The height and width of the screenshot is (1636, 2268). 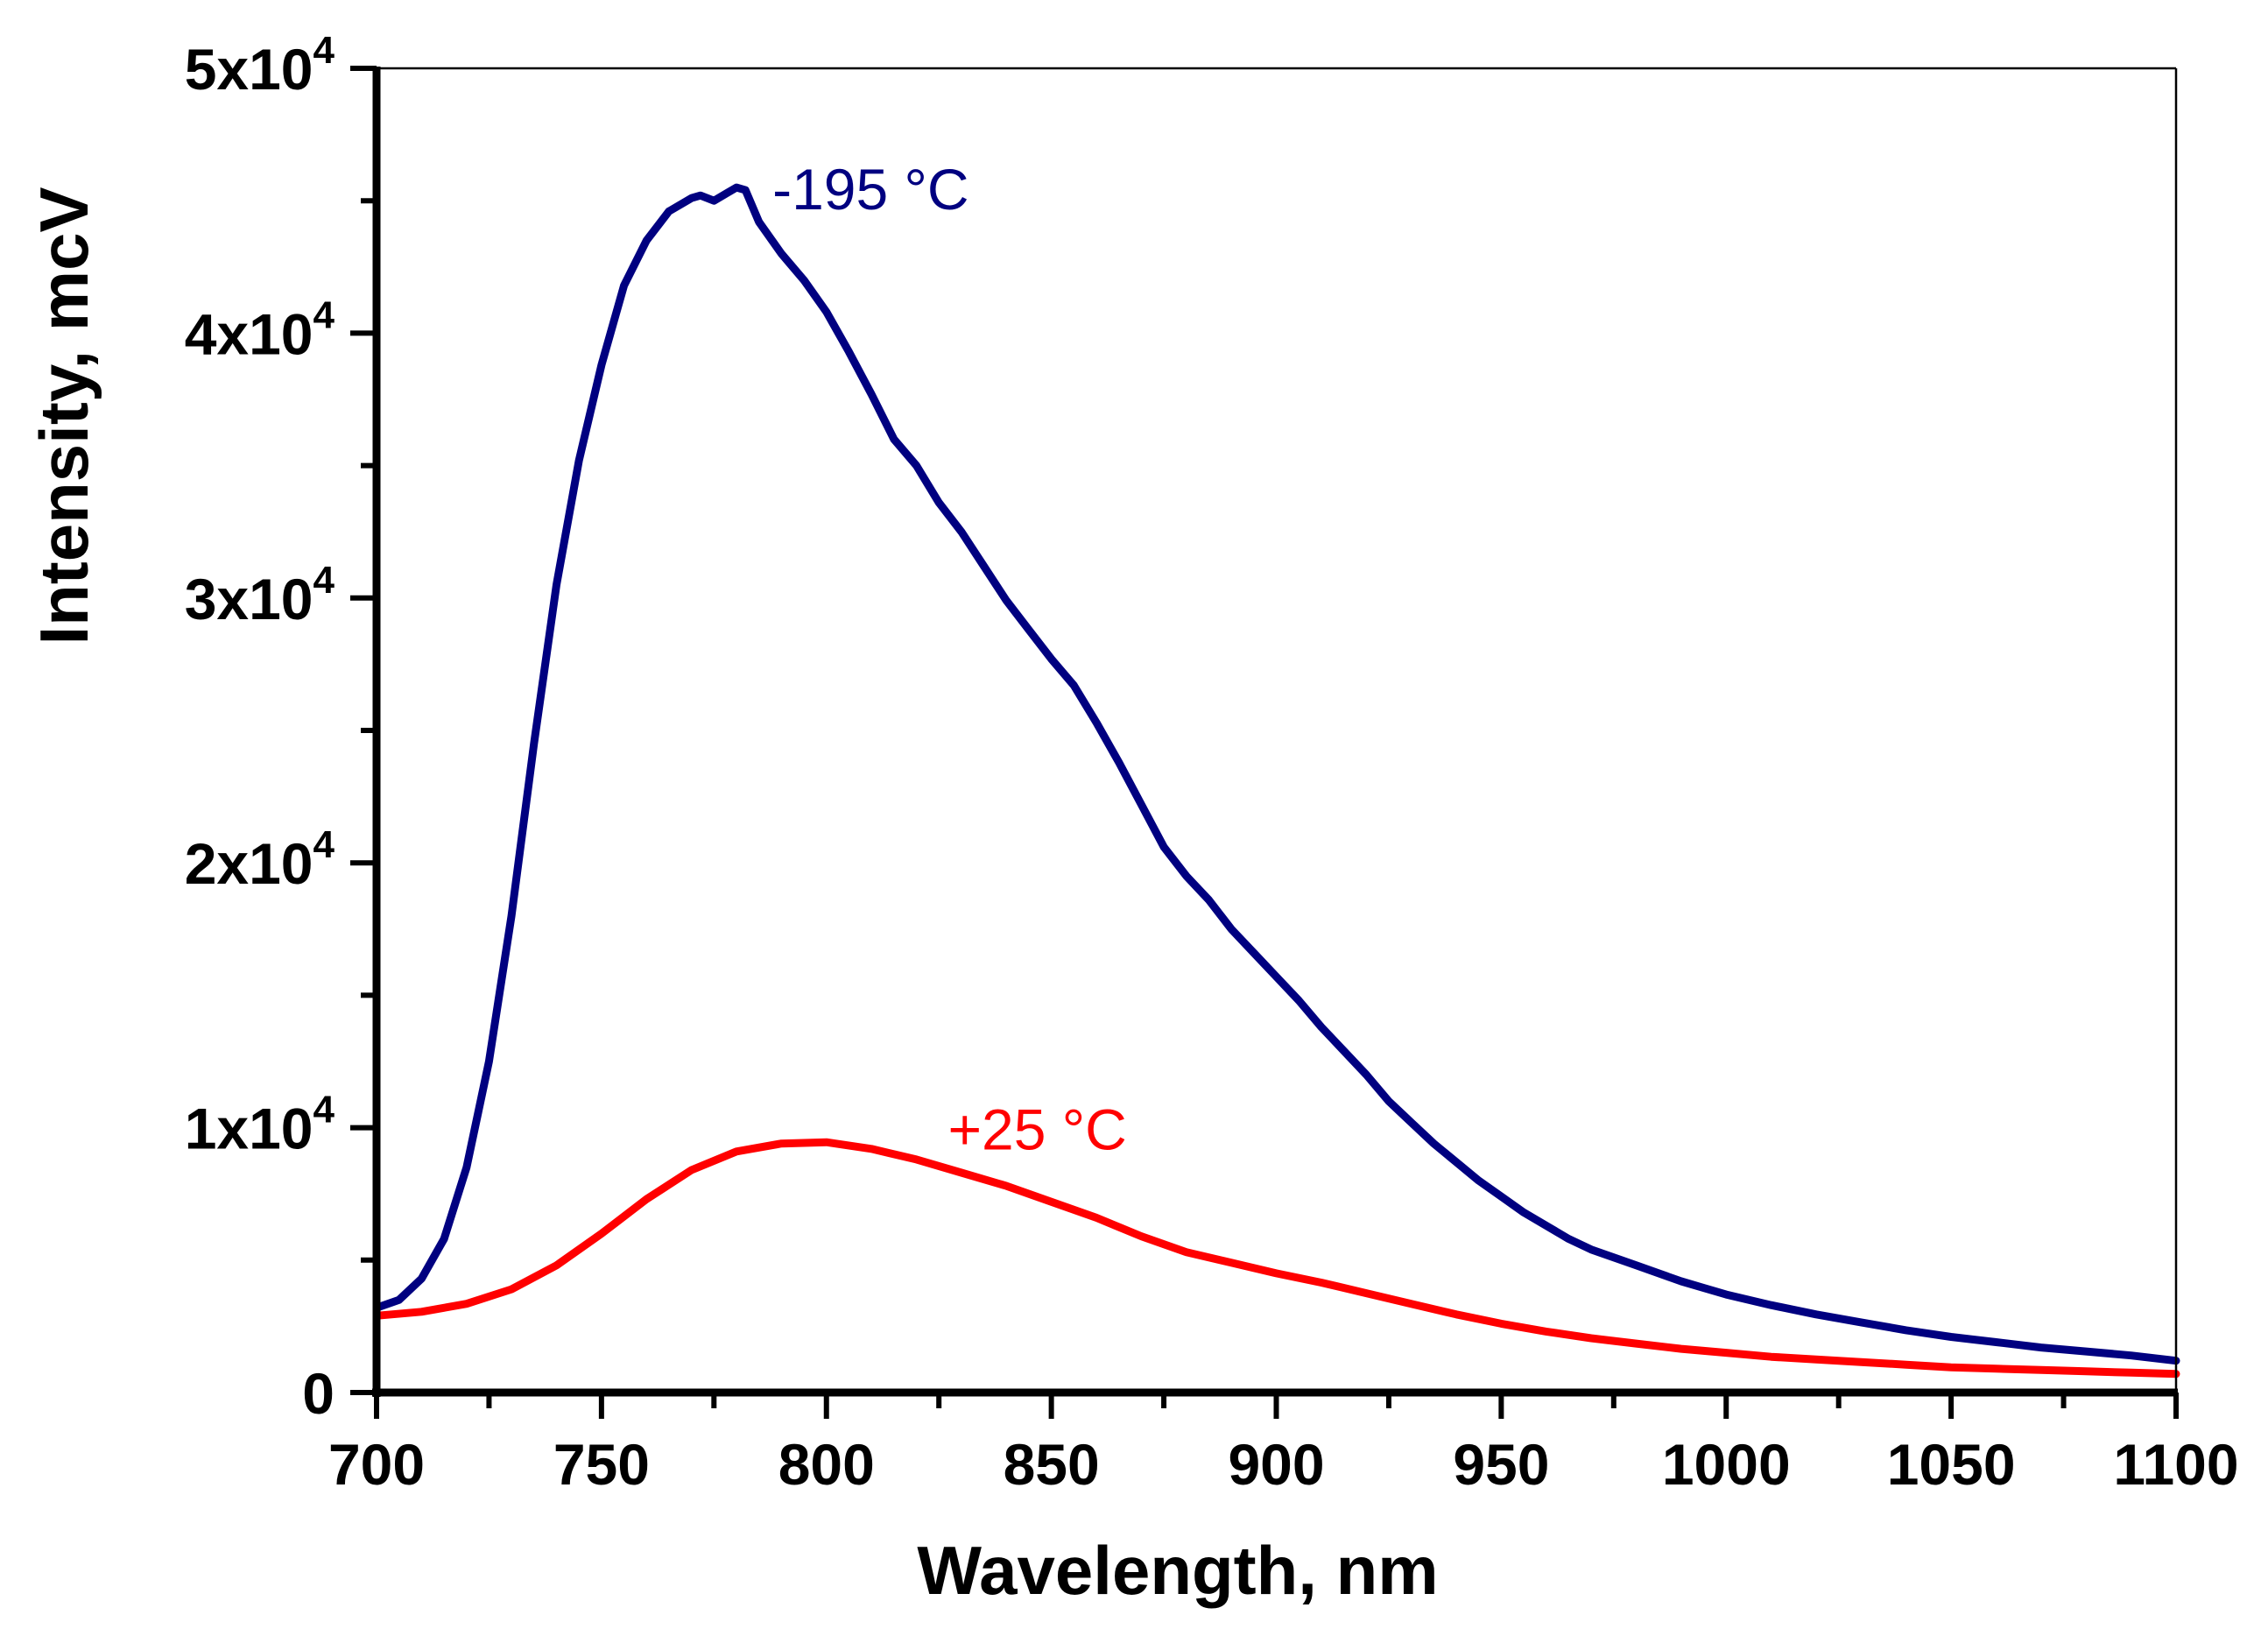 What do you see at coordinates (260, 1125) in the screenshot?
I see `y-tick-label-1: 1x10⁴` at bounding box center [260, 1125].